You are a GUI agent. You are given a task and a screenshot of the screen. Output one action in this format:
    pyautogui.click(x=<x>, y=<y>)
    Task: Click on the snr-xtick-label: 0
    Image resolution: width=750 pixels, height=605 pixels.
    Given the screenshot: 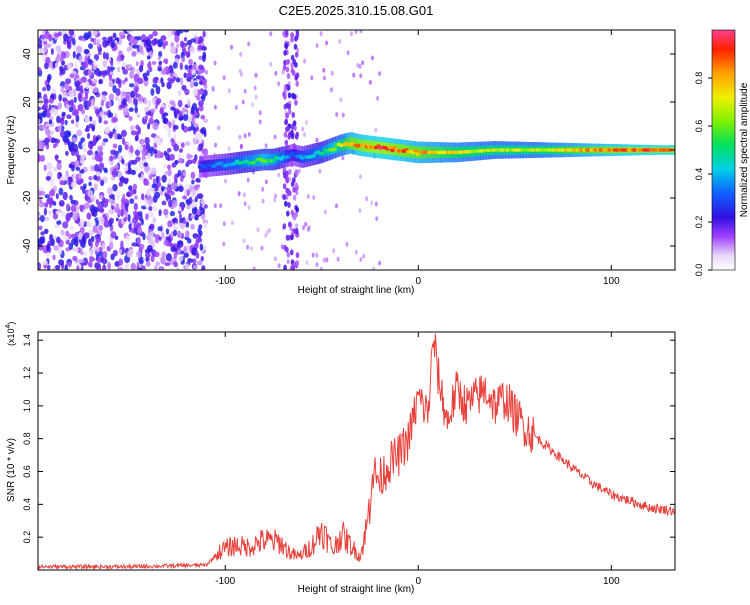 What is the action you would take?
    pyautogui.click(x=418, y=581)
    